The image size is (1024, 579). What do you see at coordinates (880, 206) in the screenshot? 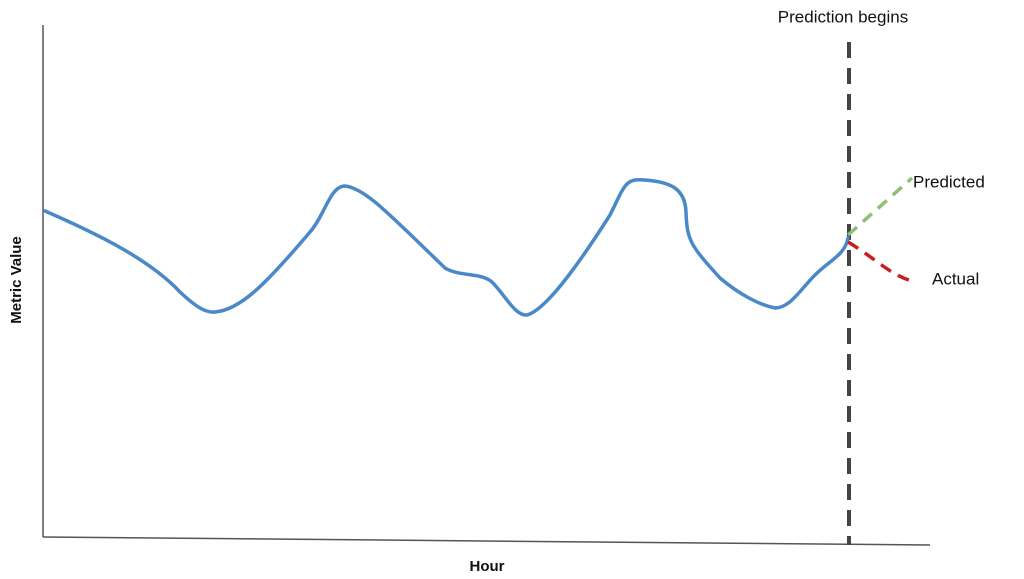
I see `predicted-line` at bounding box center [880, 206].